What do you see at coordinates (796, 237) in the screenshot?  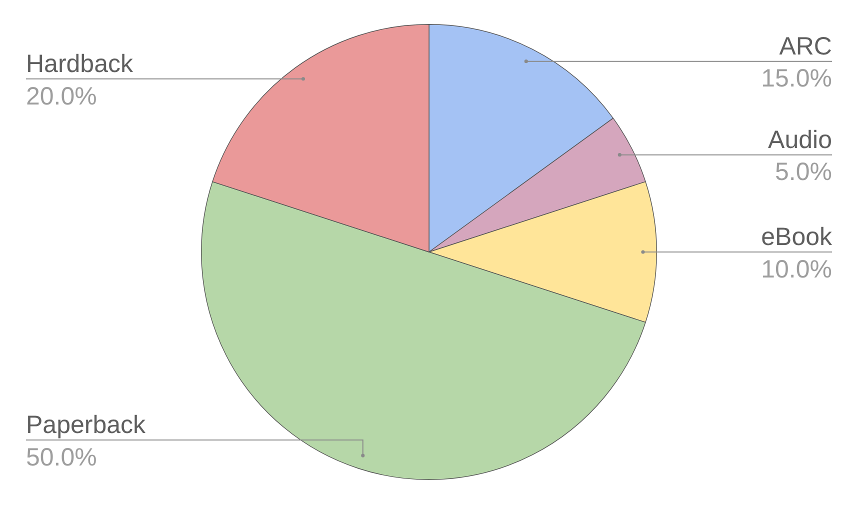 I see `slice-label: eBook` at bounding box center [796, 237].